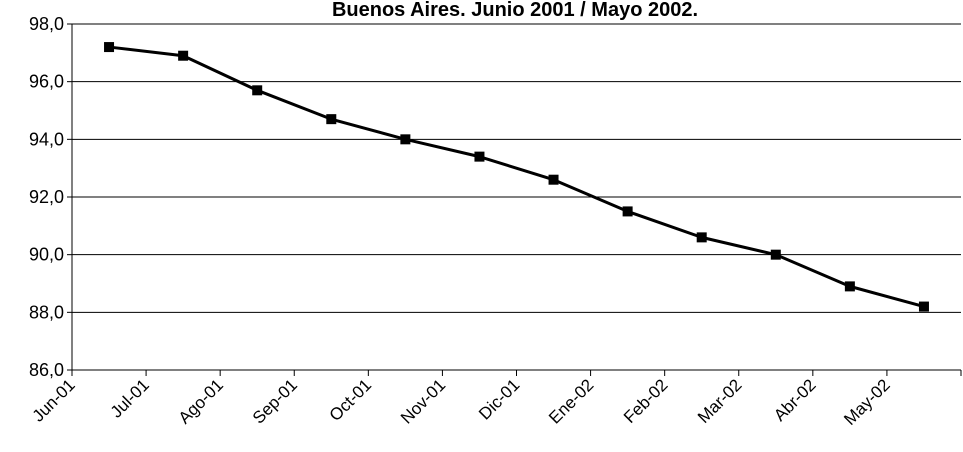  I want to click on y-tick-label: 96,0, so click(46, 82).